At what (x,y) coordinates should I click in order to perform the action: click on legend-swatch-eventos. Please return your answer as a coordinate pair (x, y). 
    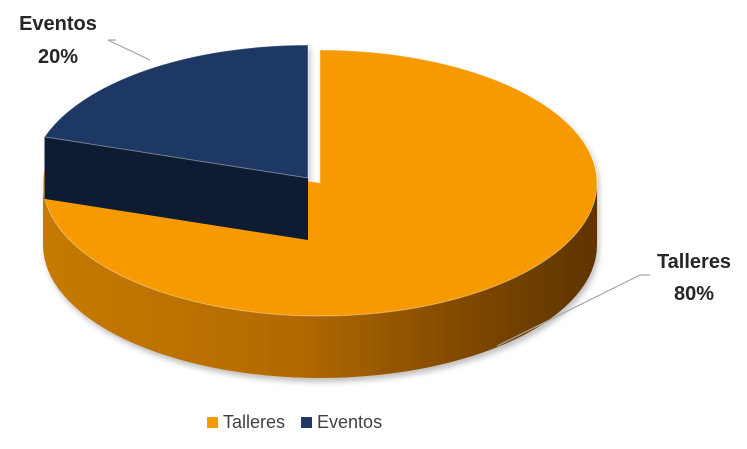
    Looking at the image, I should click on (307, 422).